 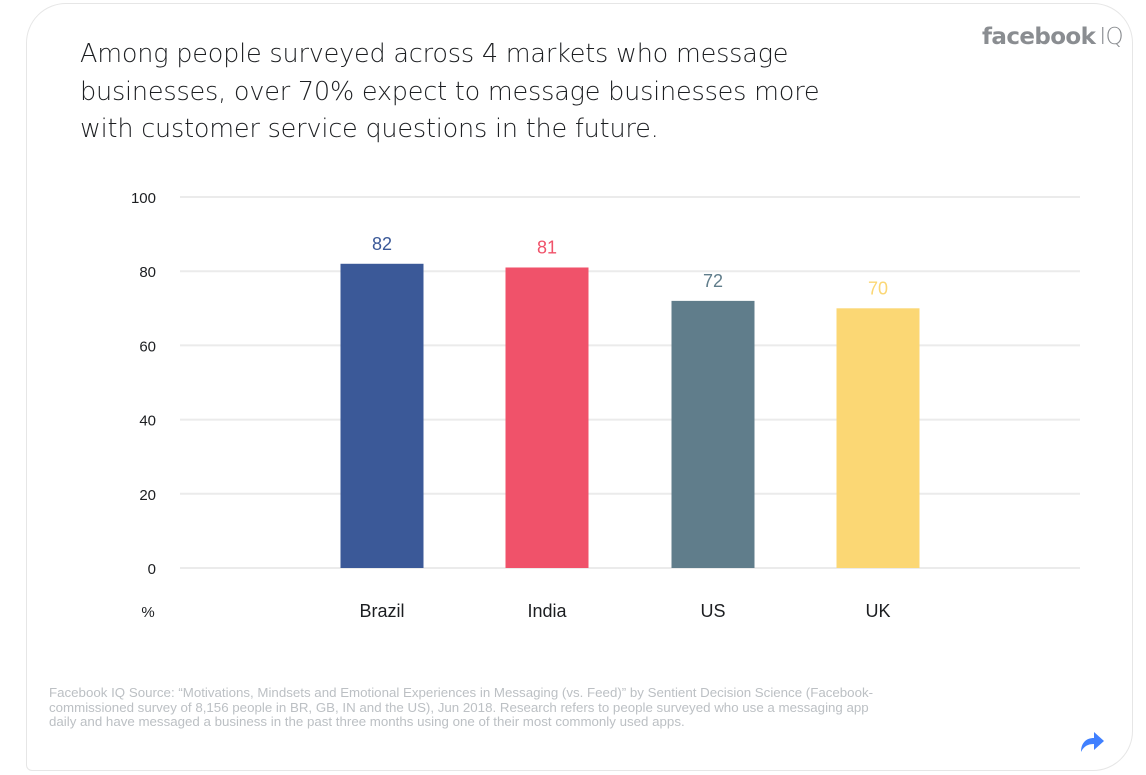 I want to click on y-axis: 0 20 40 60 80 100, so click(x=143, y=384).